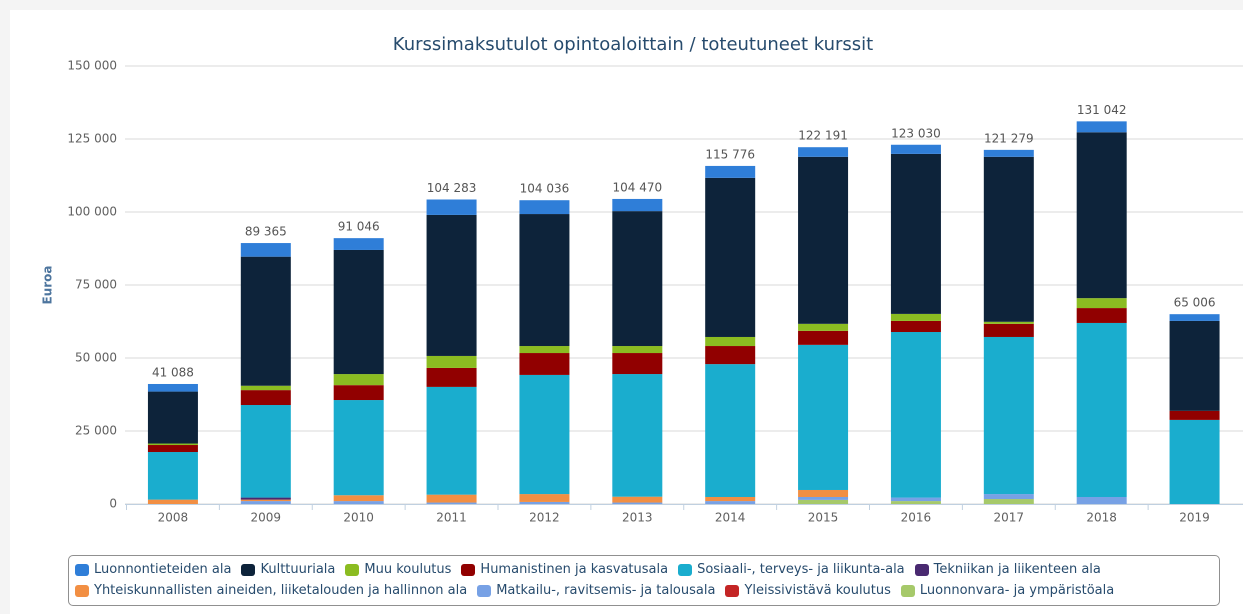 The image size is (1243, 614). I want to click on x-tick-label: 2019, so click(1194, 518).